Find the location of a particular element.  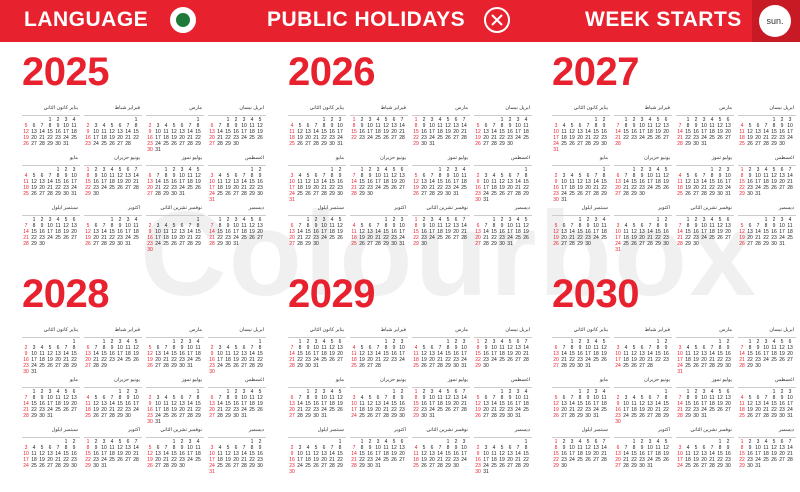

day-cell: 21 is located at coordinates (300, 238).